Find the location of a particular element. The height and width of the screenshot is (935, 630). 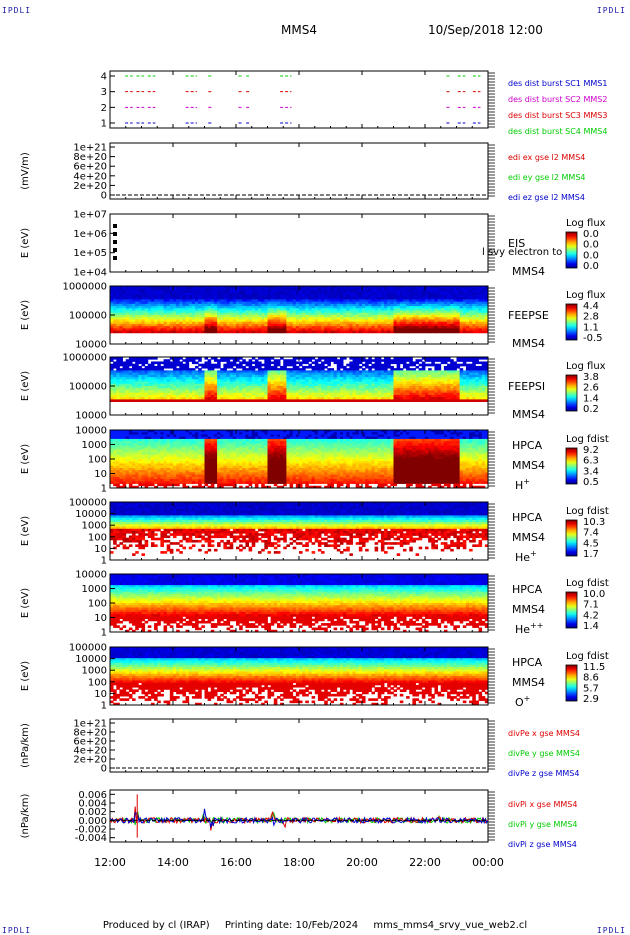

time-tick-label: 00:00 is located at coordinates (488, 862).